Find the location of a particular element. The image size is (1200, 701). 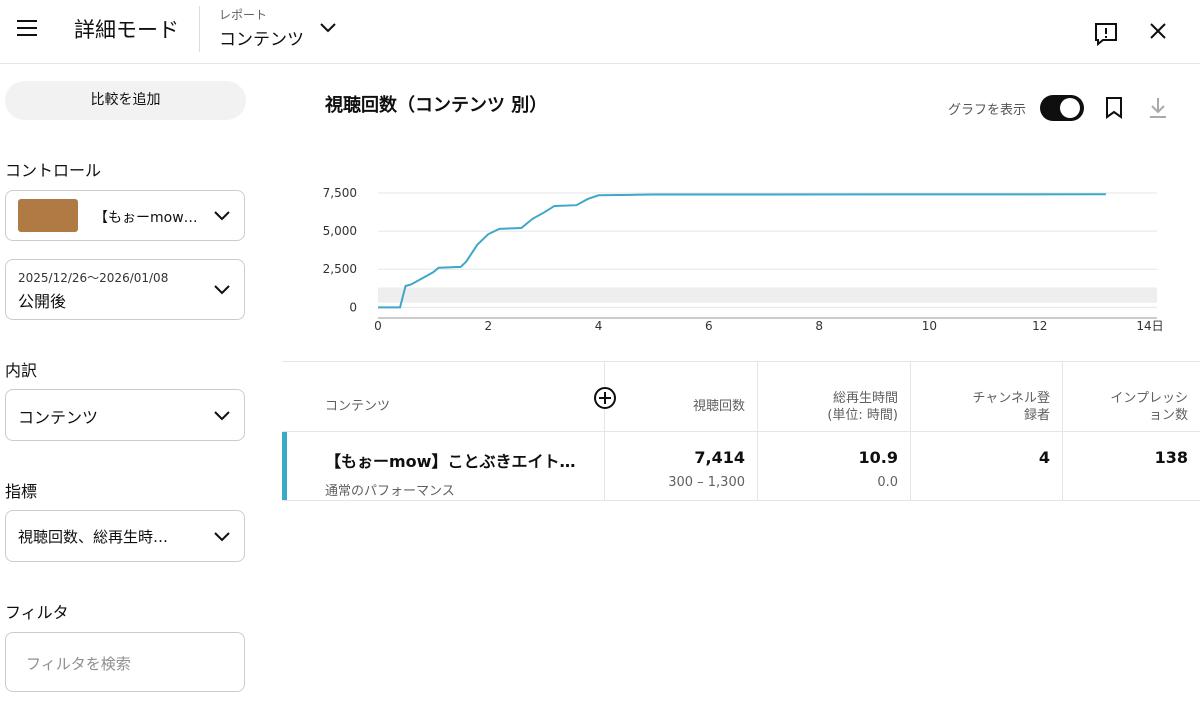

filter-label: フィルタ is located at coordinates (37, 612).